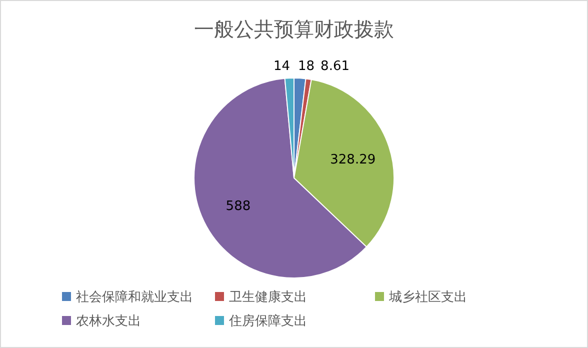  What do you see at coordinates (238, 206) in the screenshot?
I see `data-label: 588` at bounding box center [238, 206].